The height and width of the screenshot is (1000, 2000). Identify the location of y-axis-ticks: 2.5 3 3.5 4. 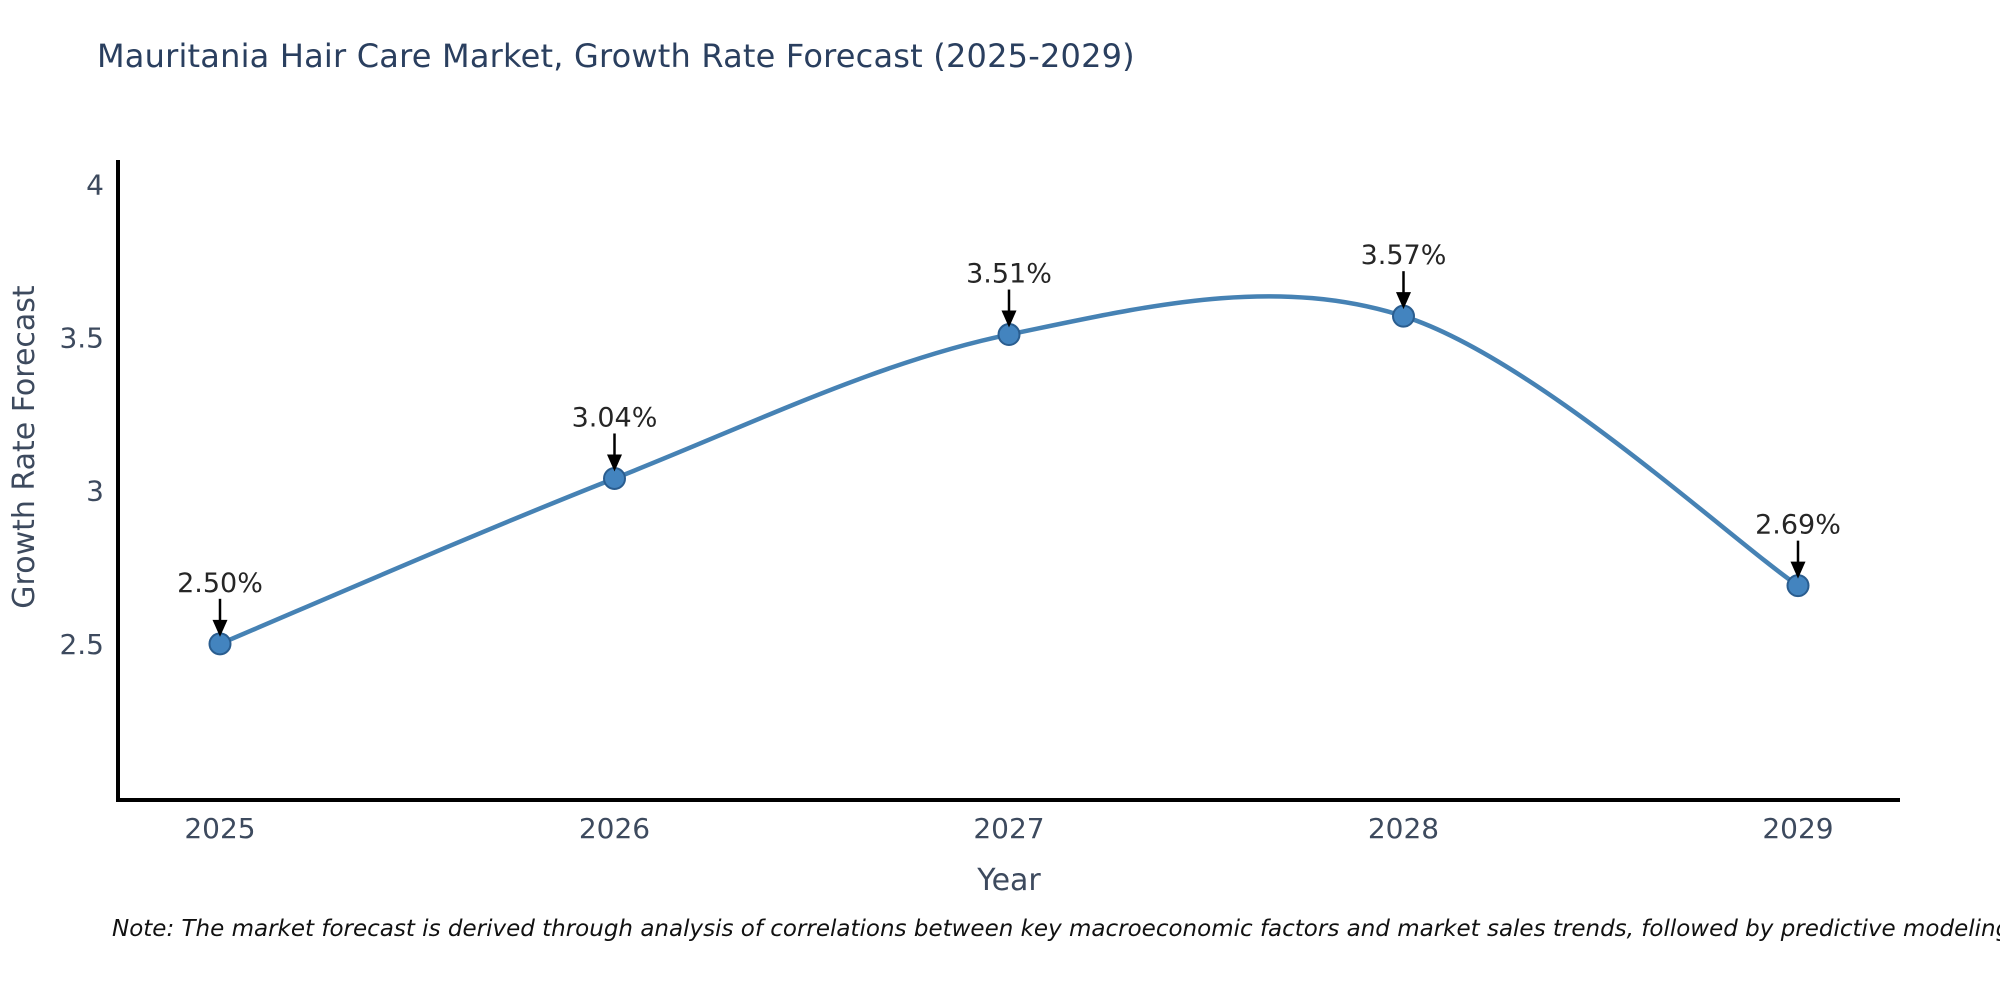
(81, 414).